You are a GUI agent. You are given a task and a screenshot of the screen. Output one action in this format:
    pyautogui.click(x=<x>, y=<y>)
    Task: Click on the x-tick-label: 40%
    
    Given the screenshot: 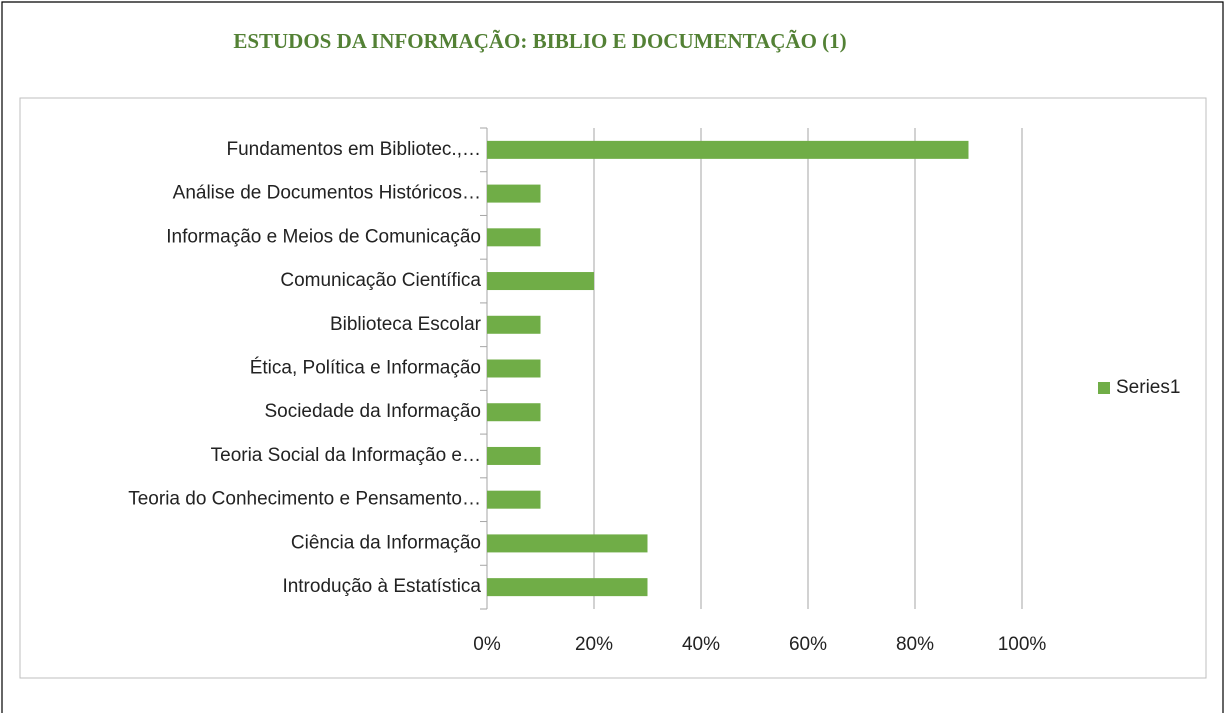 What is the action you would take?
    pyautogui.click(x=701, y=644)
    